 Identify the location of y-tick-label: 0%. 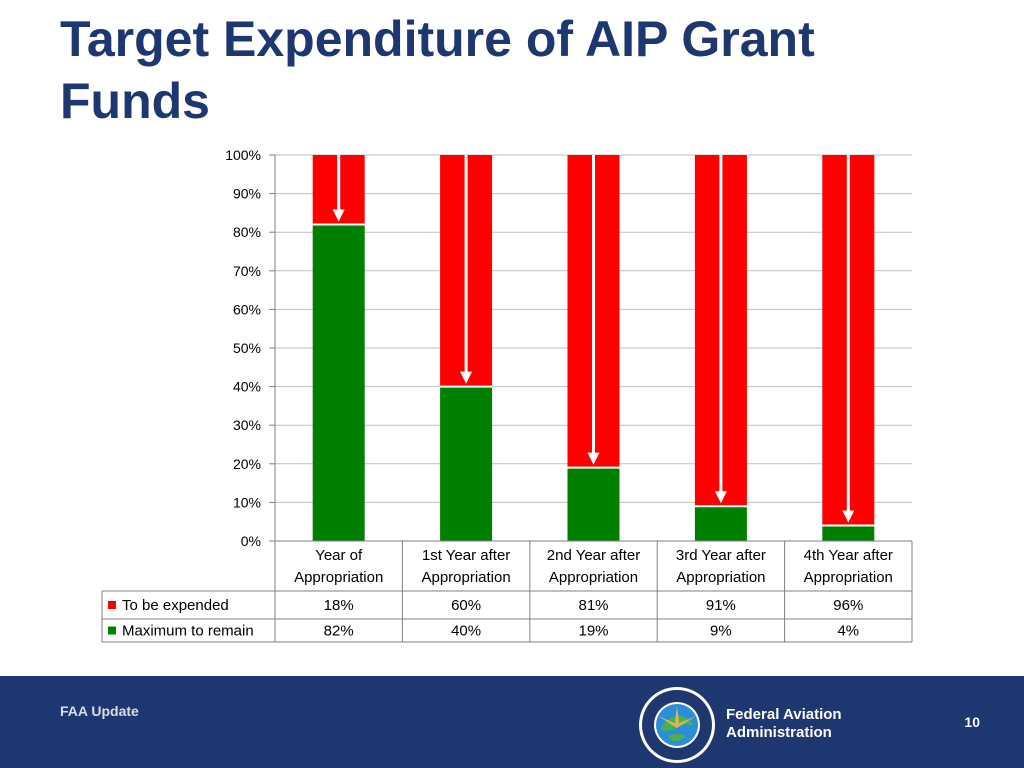
(251, 541).